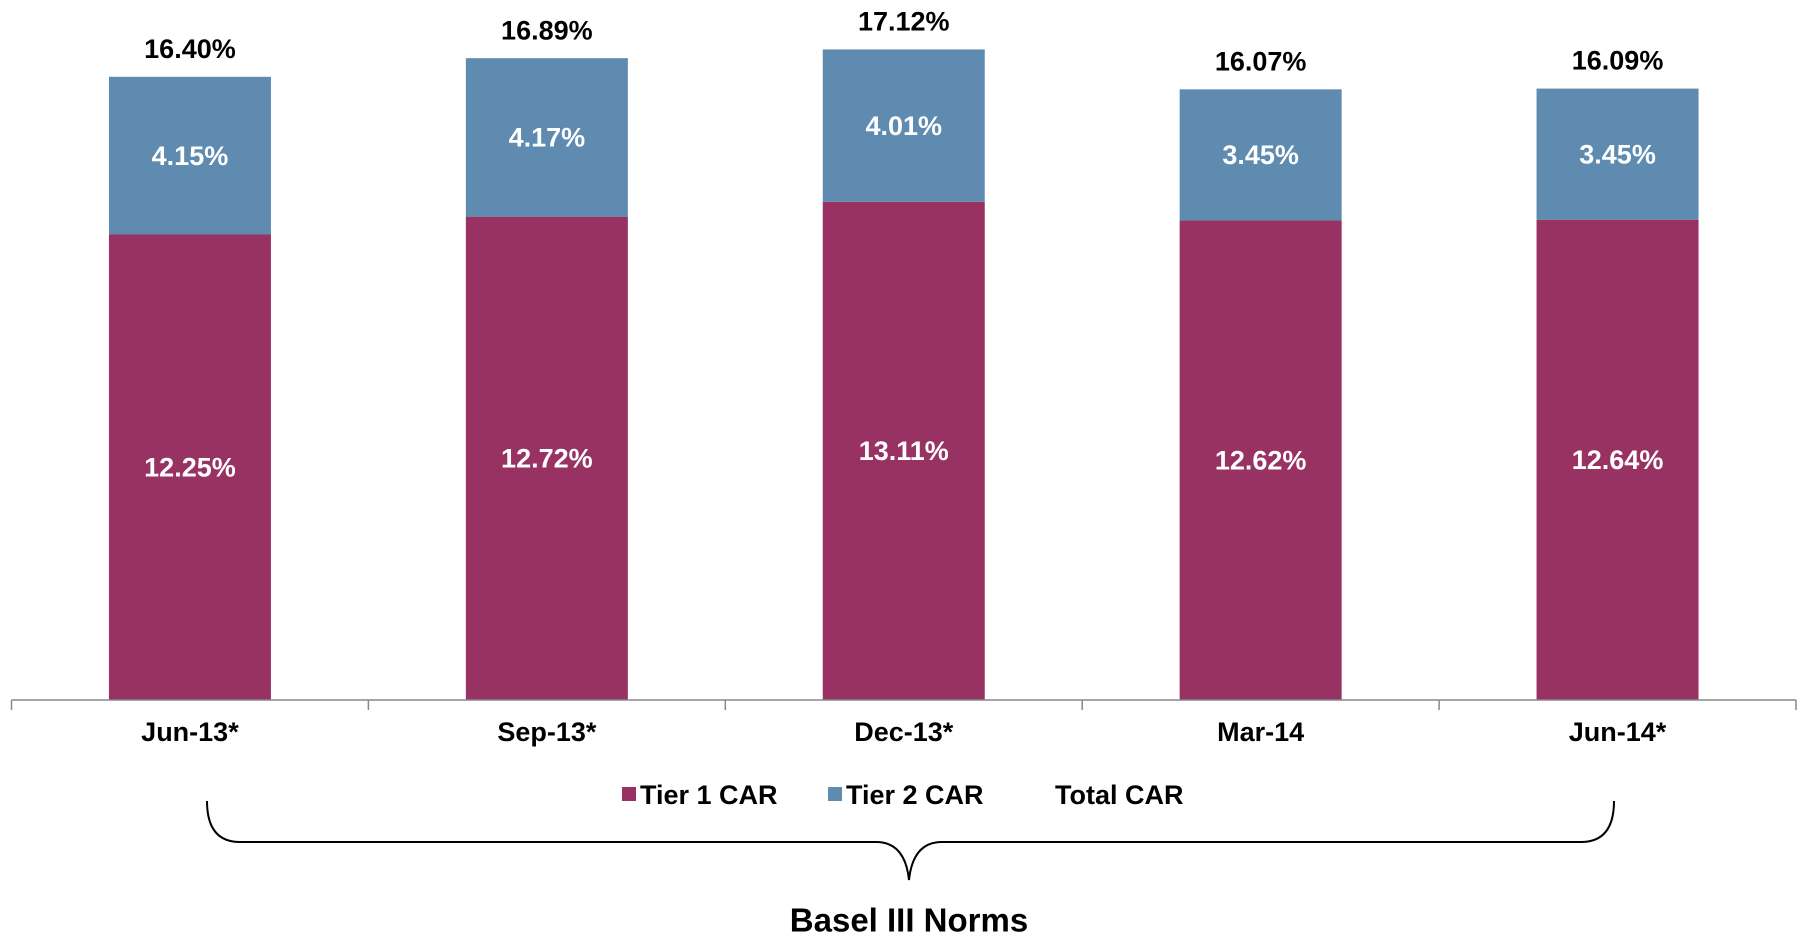  Describe the element at coordinates (190, 49) in the screenshot. I see `total-label: 16.40%` at that location.